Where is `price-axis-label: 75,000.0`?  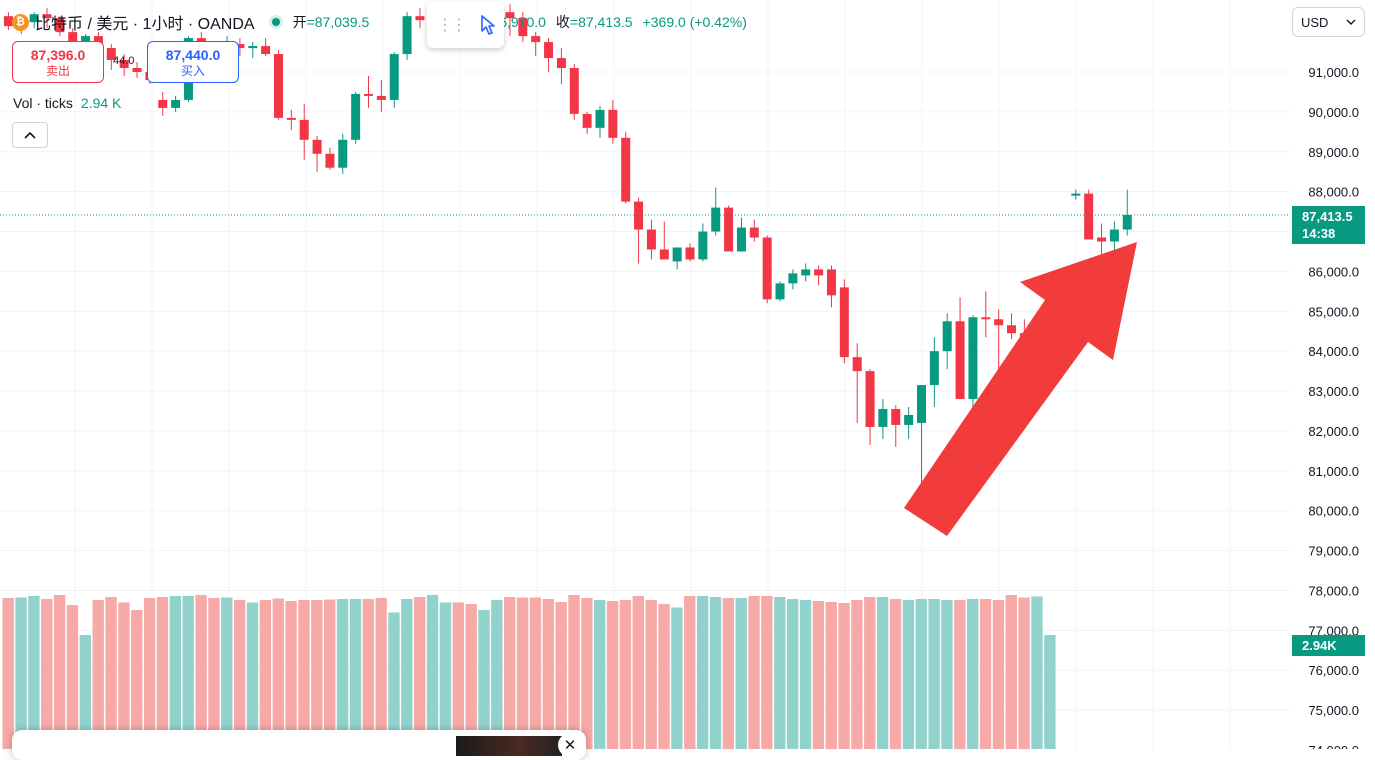
price-axis-label: 75,000.0 is located at coordinates (1333, 710).